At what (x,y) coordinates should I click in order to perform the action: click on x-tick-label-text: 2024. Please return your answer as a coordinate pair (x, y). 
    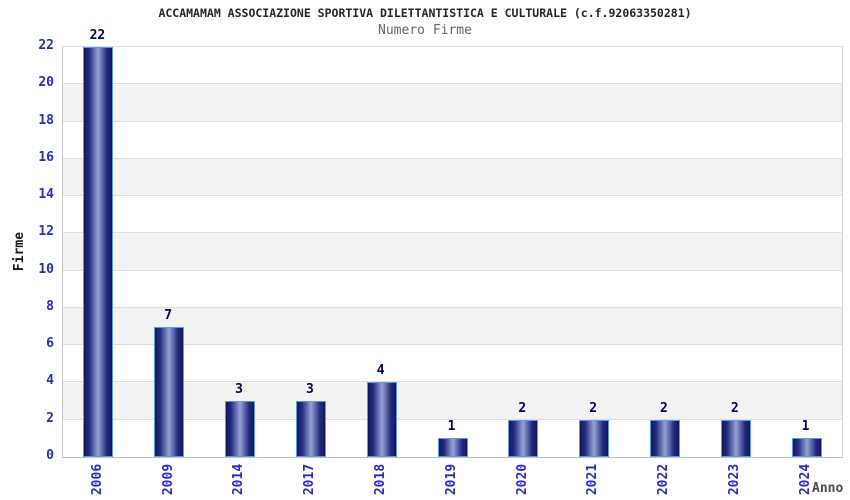
    Looking at the image, I should click on (806, 479).